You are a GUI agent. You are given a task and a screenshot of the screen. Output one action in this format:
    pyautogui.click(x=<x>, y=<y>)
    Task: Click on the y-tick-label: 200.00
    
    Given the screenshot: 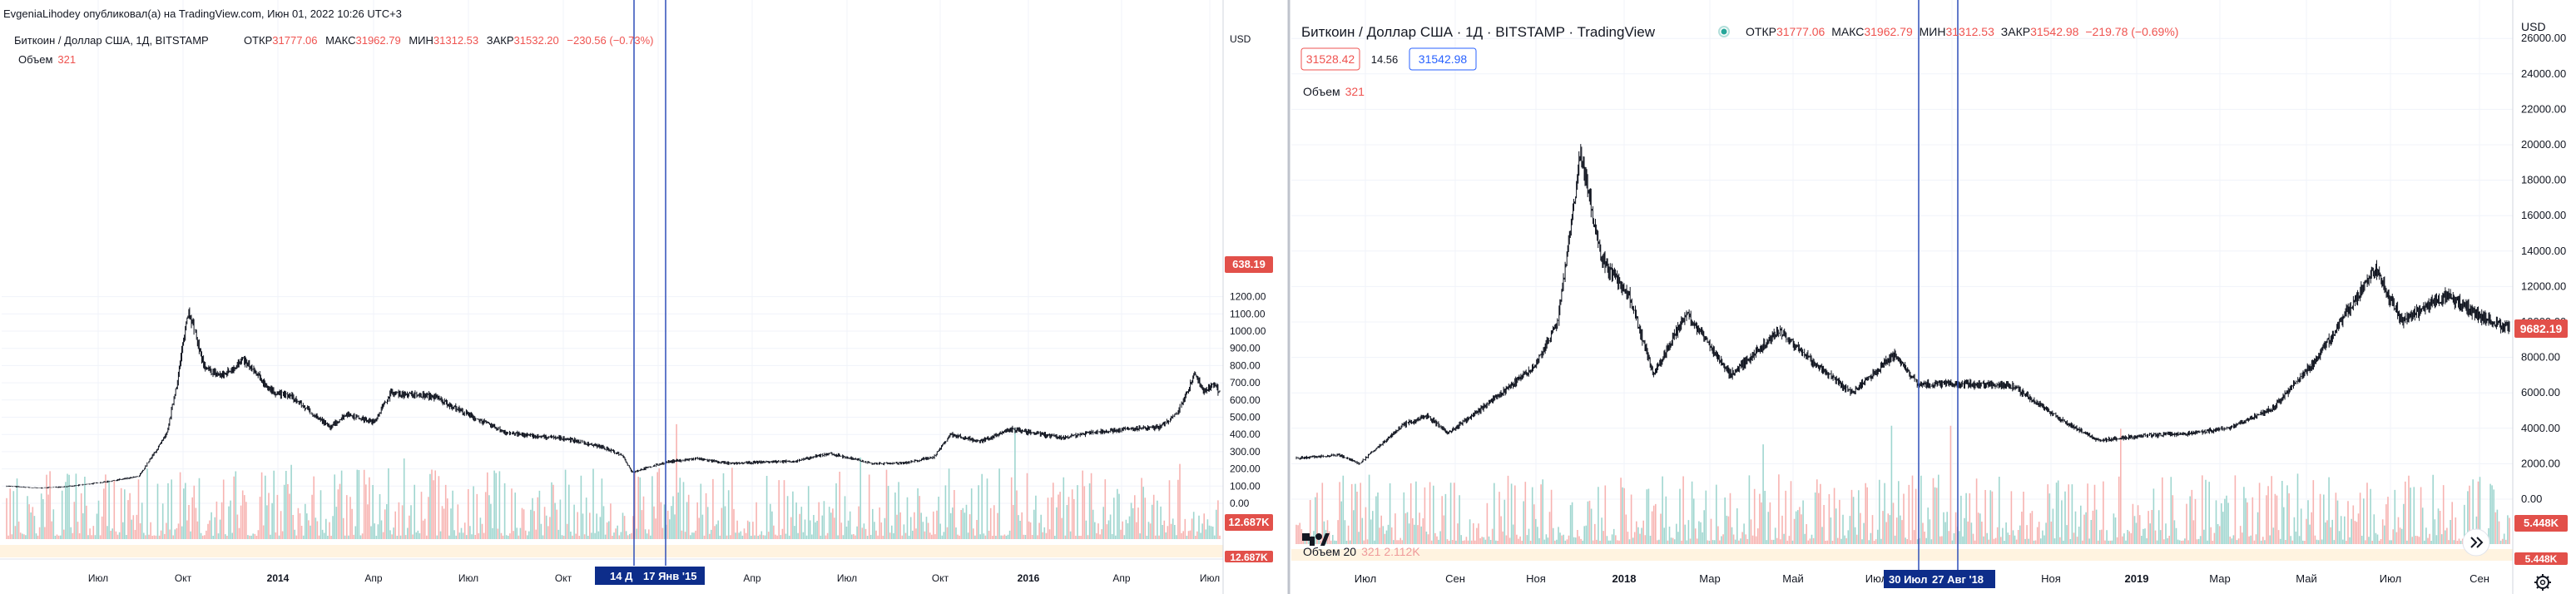 What is the action you would take?
    pyautogui.click(x=1245, y=469)
    